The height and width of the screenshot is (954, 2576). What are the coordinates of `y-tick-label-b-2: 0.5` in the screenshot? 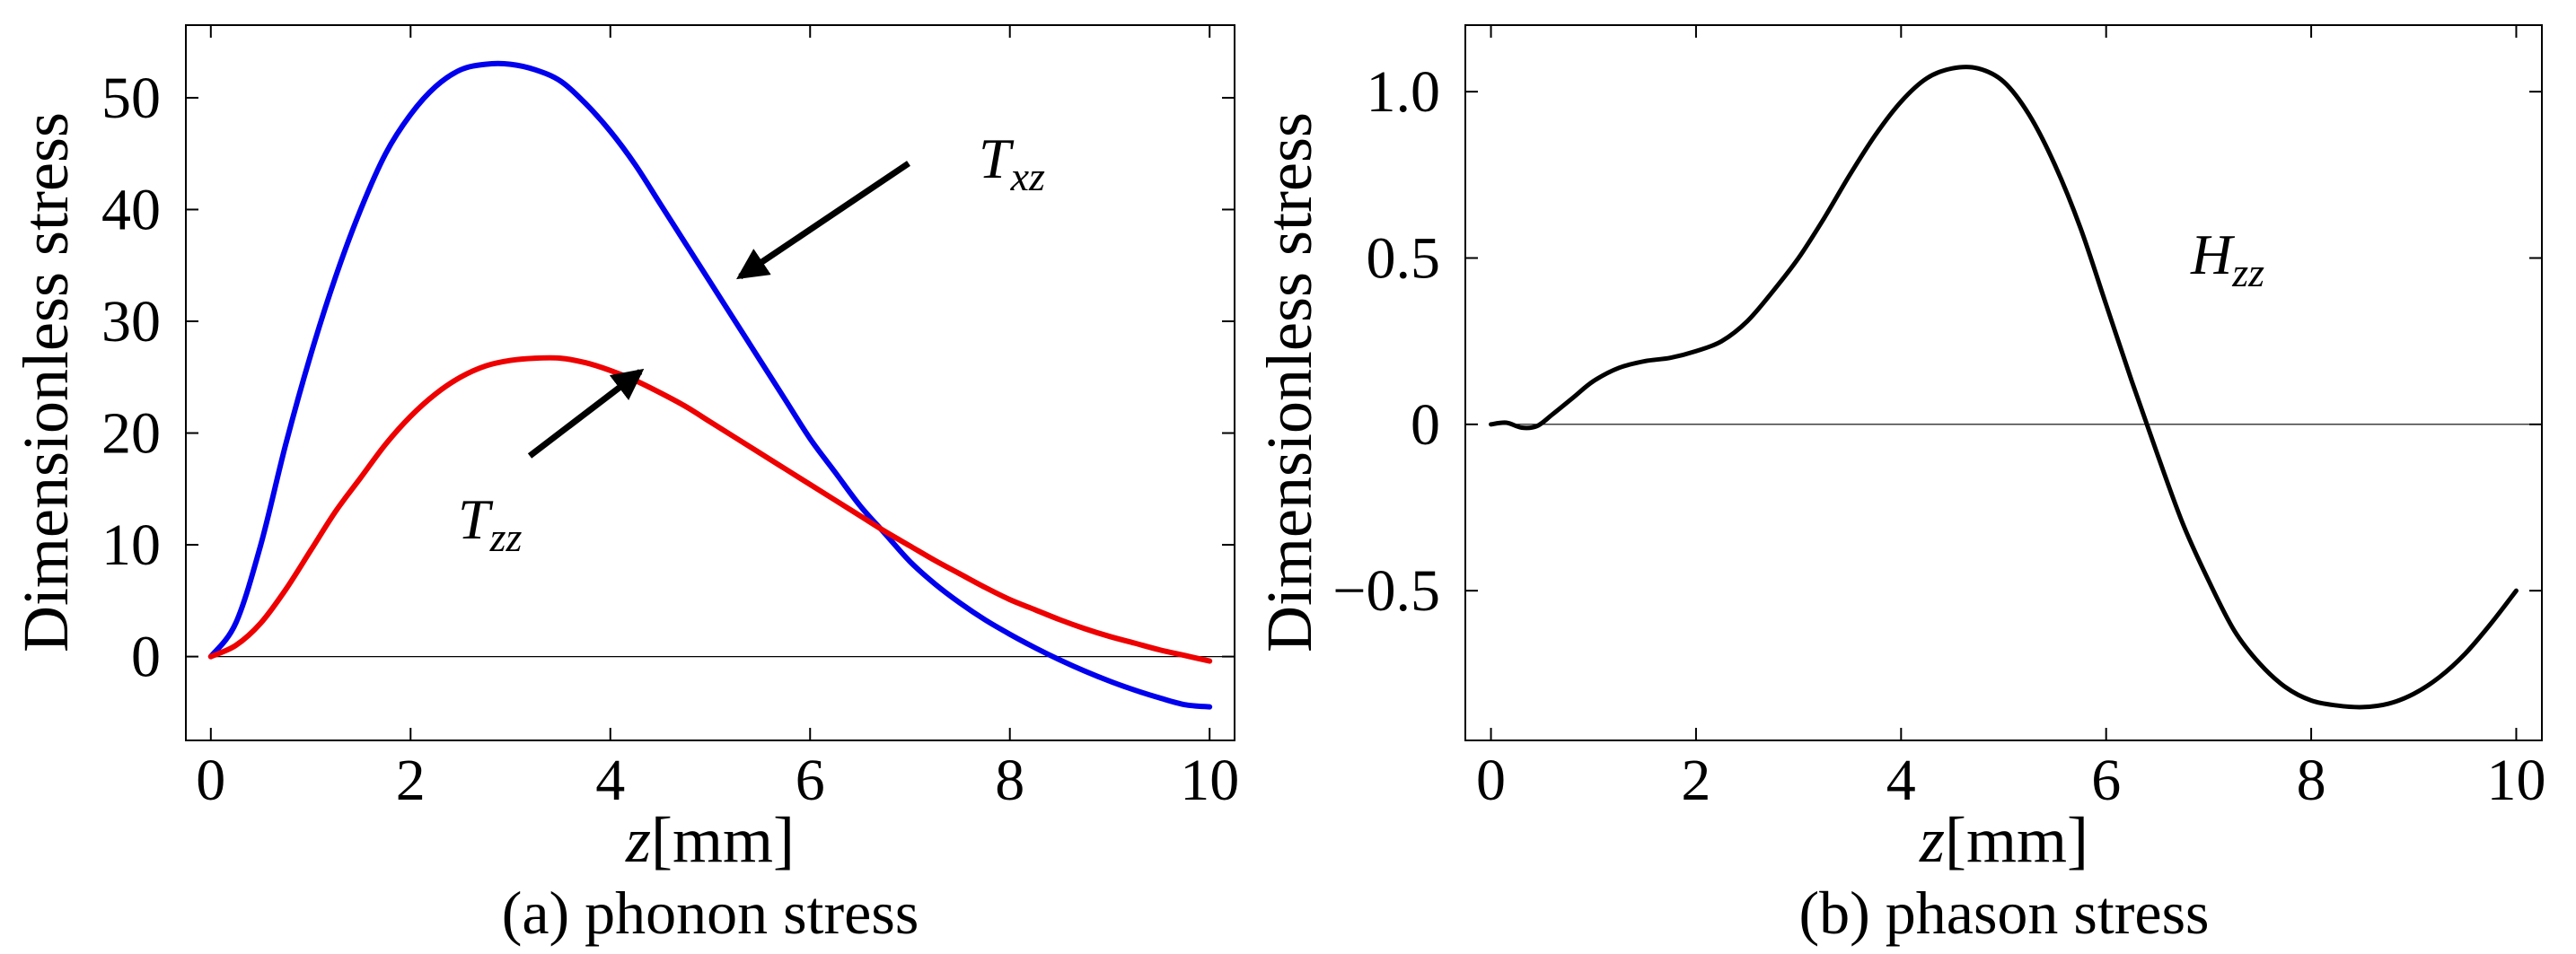 It's located at (1404, 258).